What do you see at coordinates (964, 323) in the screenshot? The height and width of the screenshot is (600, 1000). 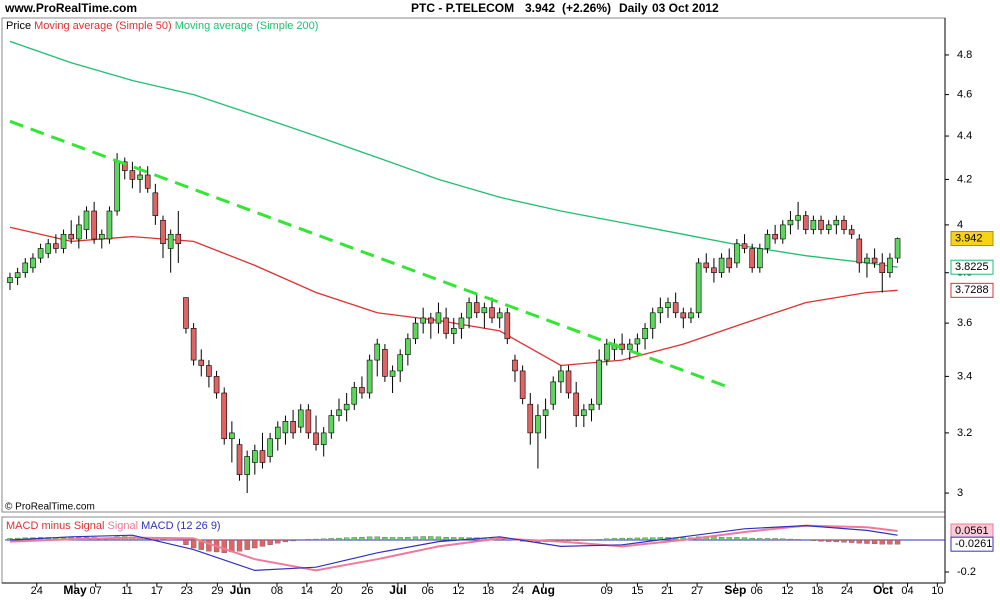 I see `y-tick-label: 3.6` at bounding box center [964, 323].